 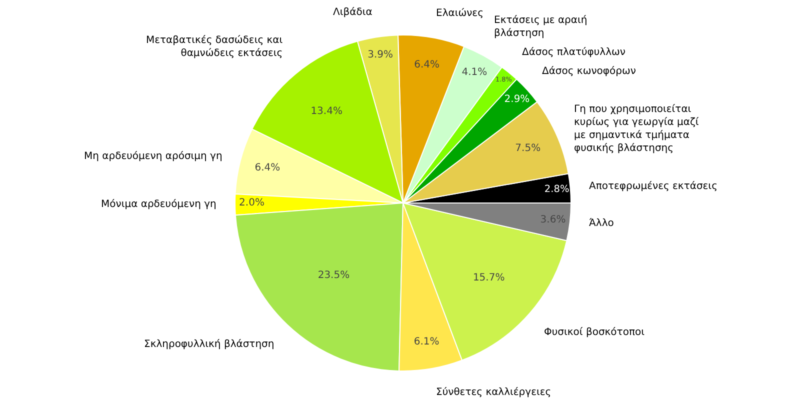 I want to click on slice-label: Σκληροφυλλική βλάστηση, so click(x=209, y=344).